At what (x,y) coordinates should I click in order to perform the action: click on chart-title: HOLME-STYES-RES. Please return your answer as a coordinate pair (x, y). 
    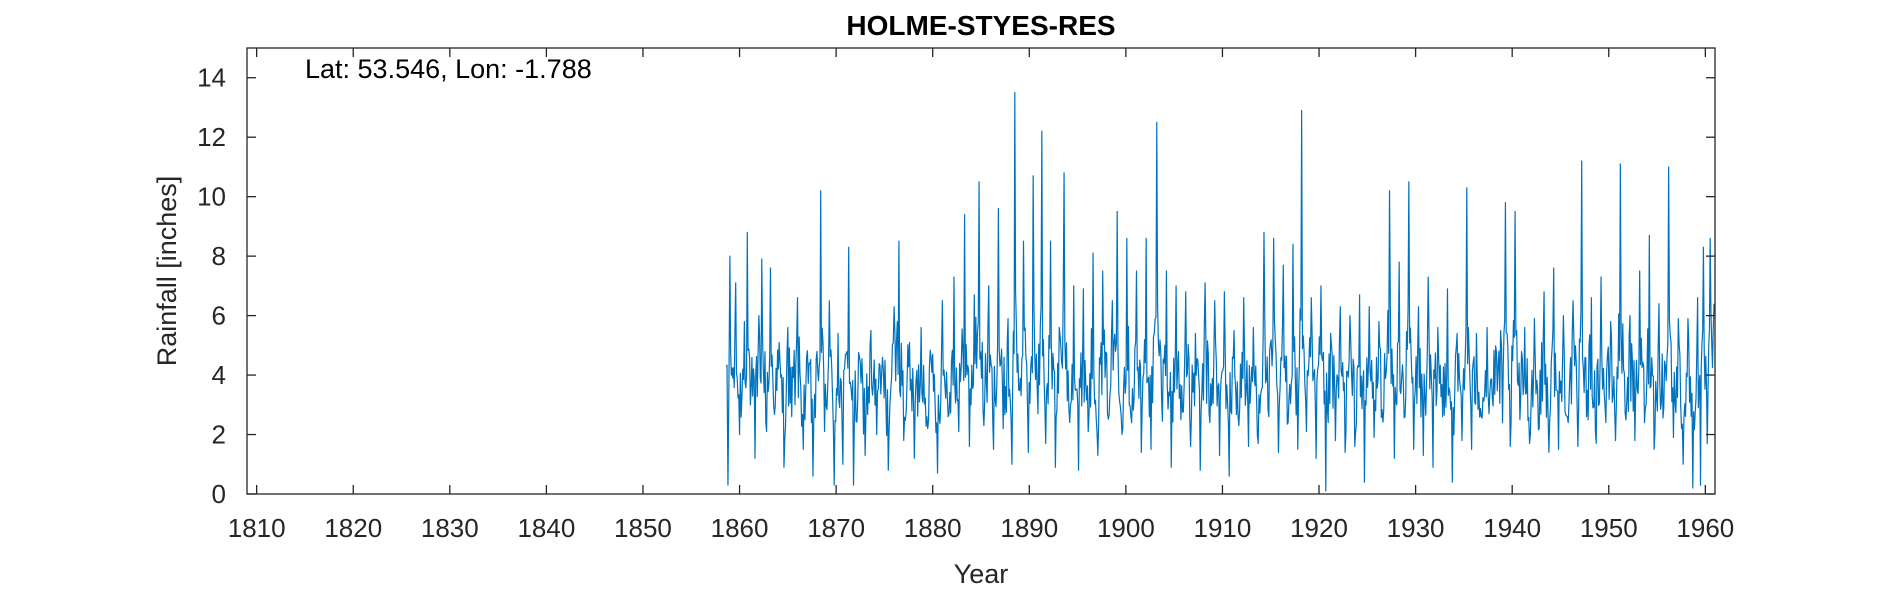
    Looking at the image, I should click on (980, 25).